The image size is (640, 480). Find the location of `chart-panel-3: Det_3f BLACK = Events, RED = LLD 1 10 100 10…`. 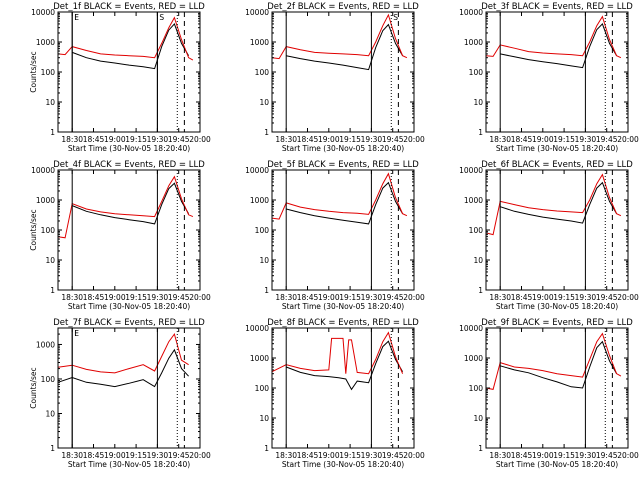

chart-panel-3: Det_3f BLACK = Events, RED = LLD 1 10 100 10… is located at coordinates (549, 77).